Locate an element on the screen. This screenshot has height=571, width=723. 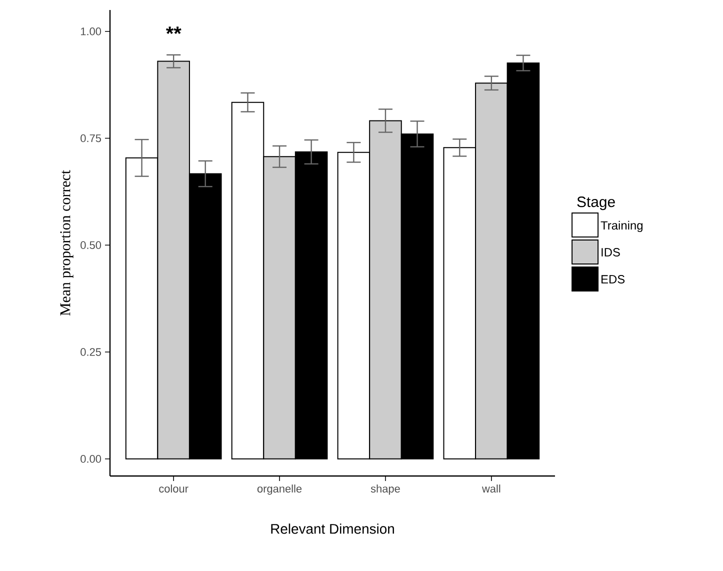
y-tick-label: 0.25 is located at coordinates (91, 352).